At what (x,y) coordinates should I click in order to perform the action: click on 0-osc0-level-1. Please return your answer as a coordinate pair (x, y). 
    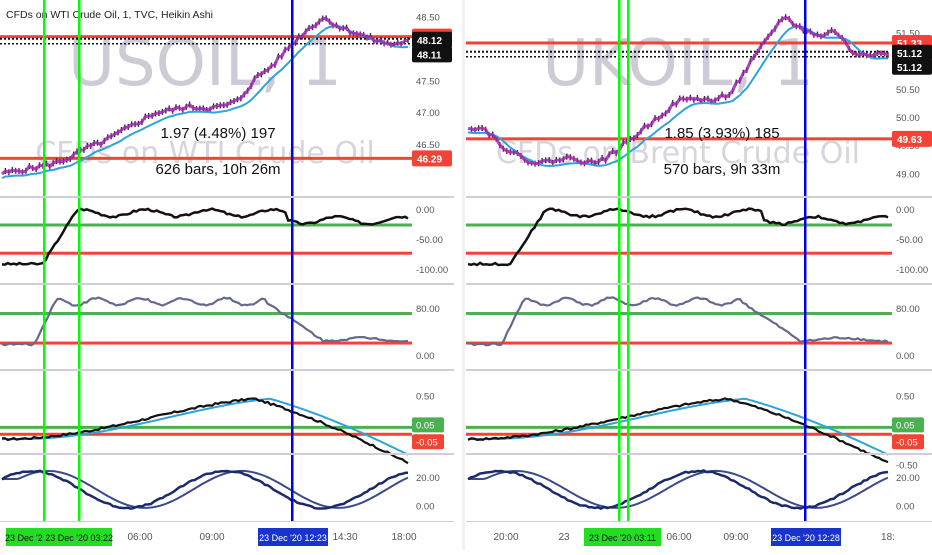
    Looking at the image, I should click on (206, 253).